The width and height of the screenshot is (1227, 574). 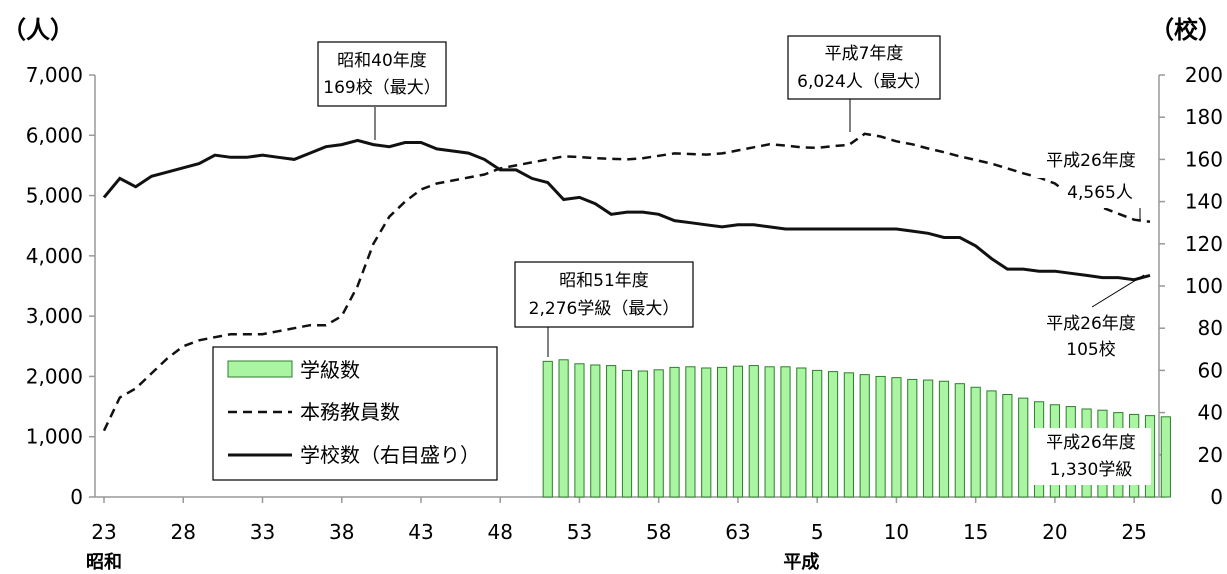 I want to click on left-axis-ticks: 0 1,000 2,000 3,000 4,000 5,000 6,000 7,000, so click(x=60, y=286).